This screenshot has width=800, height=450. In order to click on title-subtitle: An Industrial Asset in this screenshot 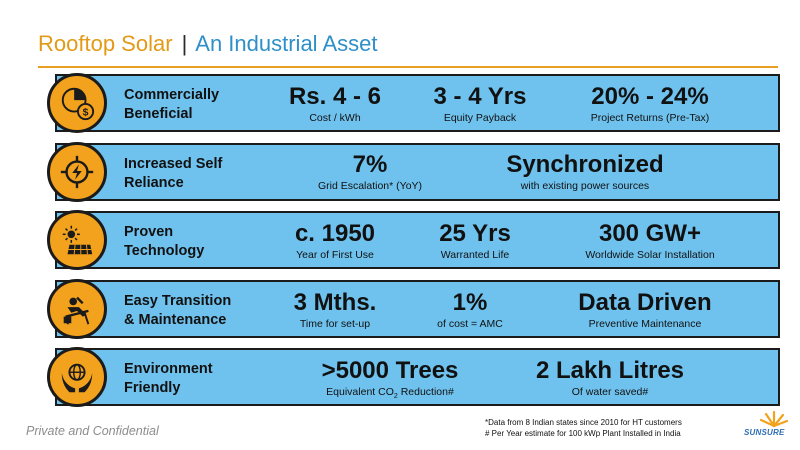, I will do `click(286, 43)`.